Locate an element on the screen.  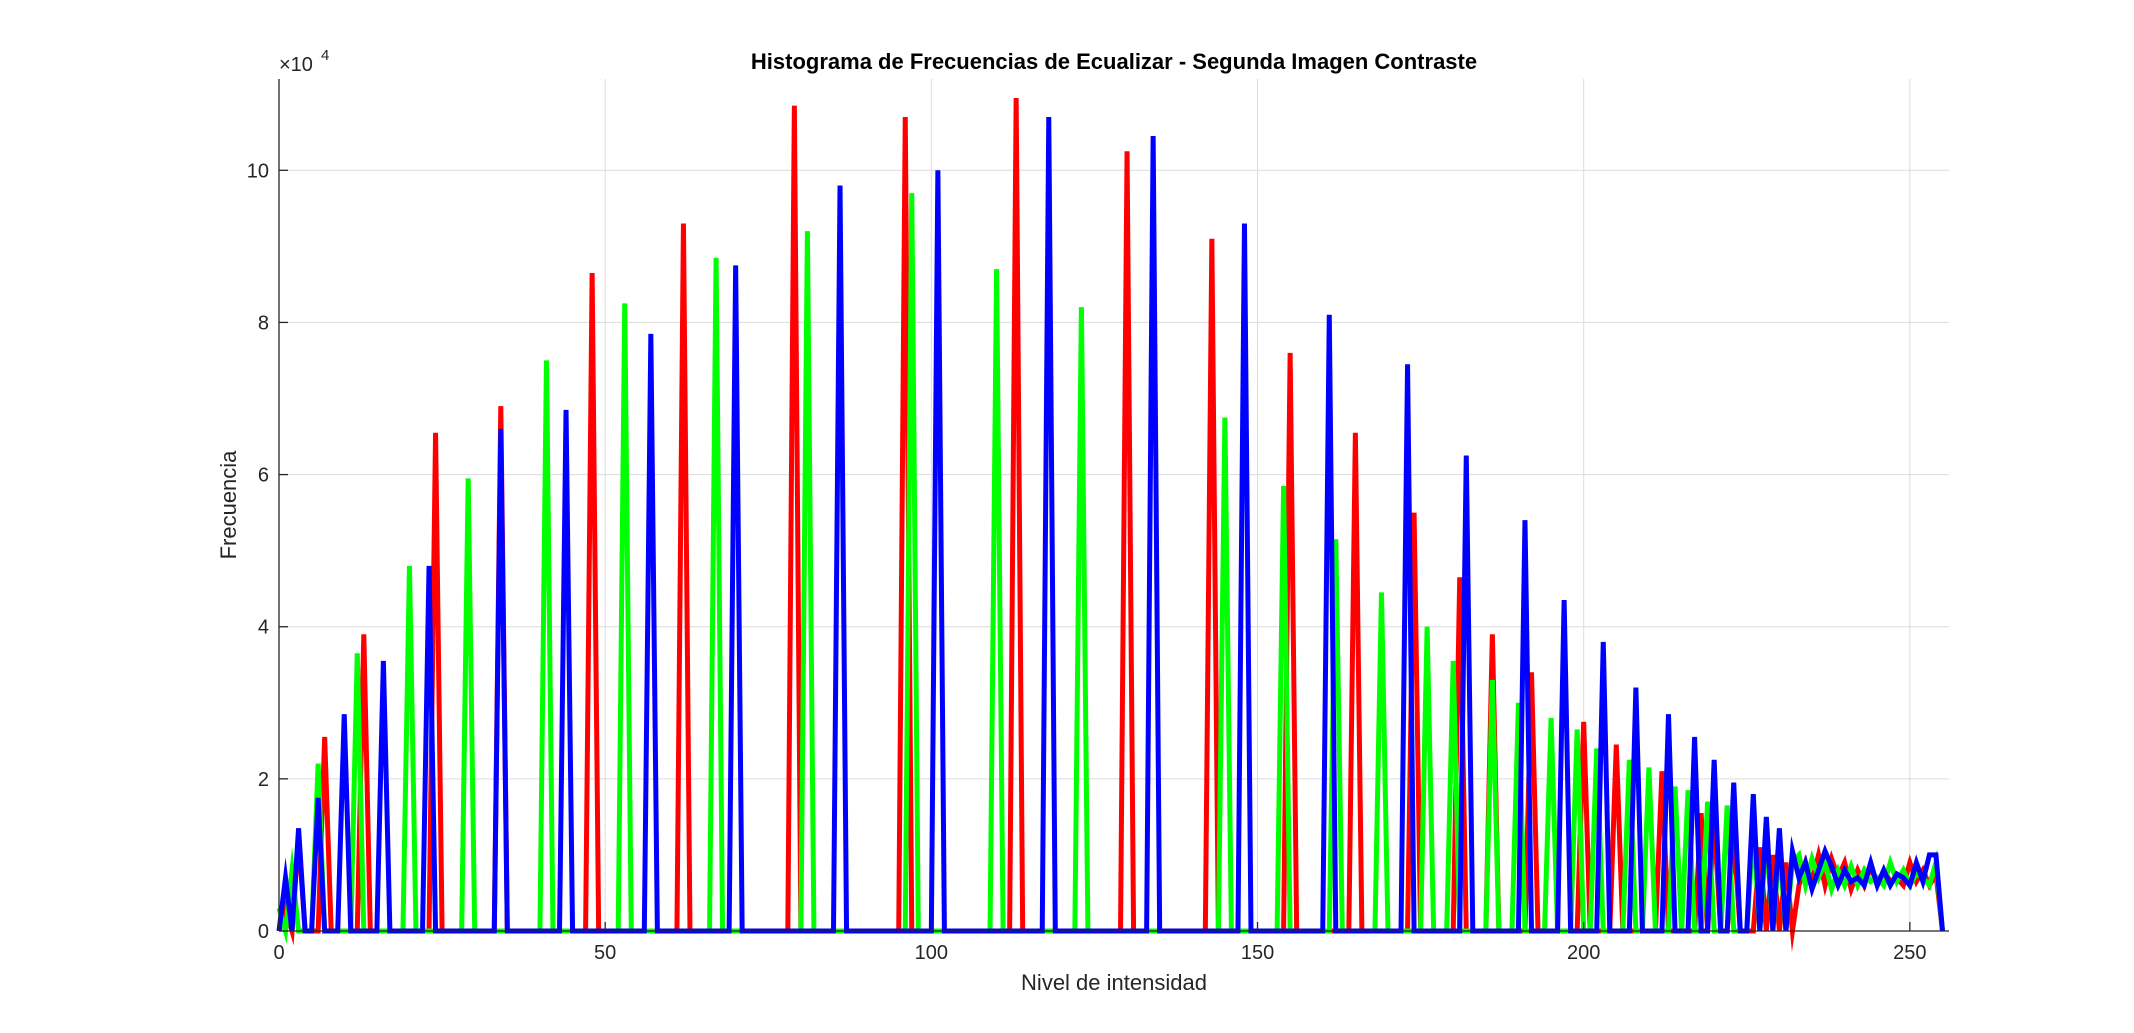
x-tick-label: 250 is located at coordinates (1909, 953).